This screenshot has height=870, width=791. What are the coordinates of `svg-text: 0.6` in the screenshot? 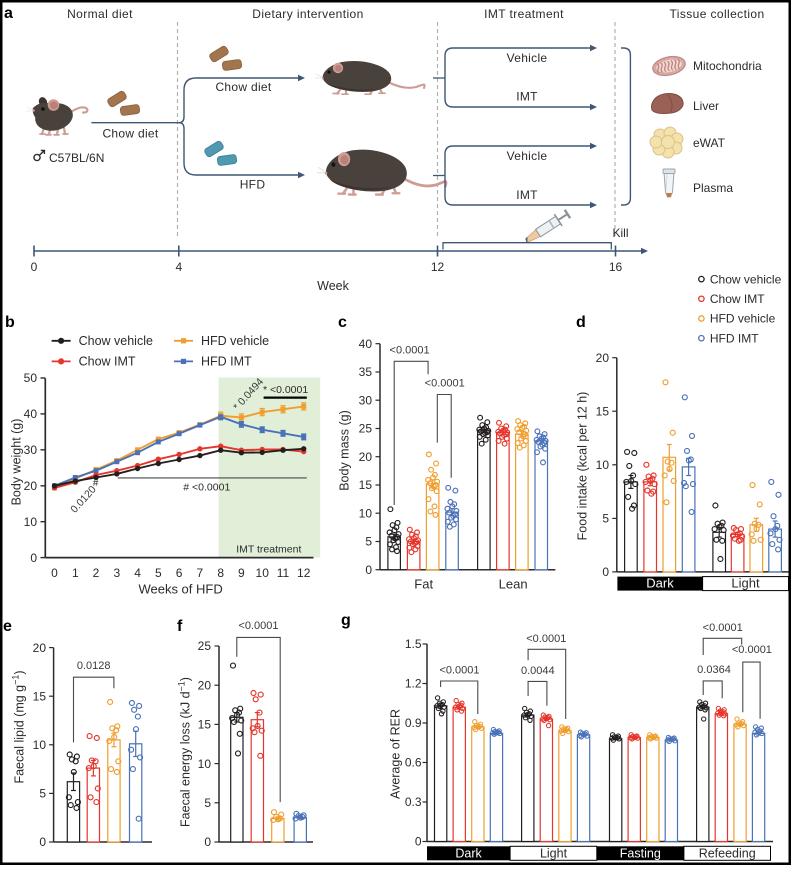 It's located at (413, 763).